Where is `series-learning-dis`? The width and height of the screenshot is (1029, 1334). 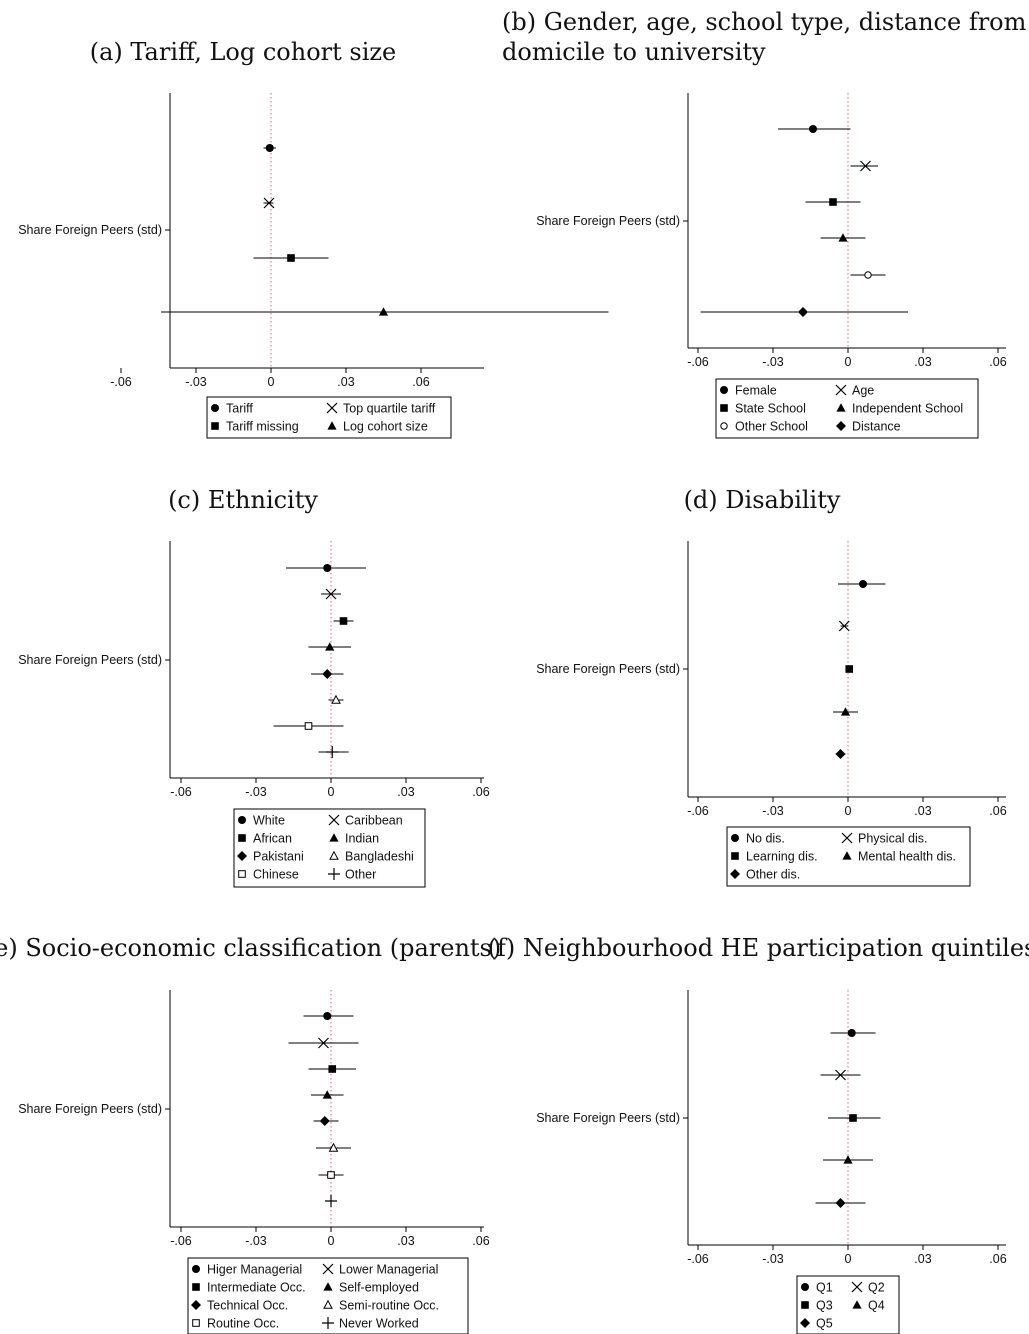 series-learning-dis is located at coordinates (849, 669).